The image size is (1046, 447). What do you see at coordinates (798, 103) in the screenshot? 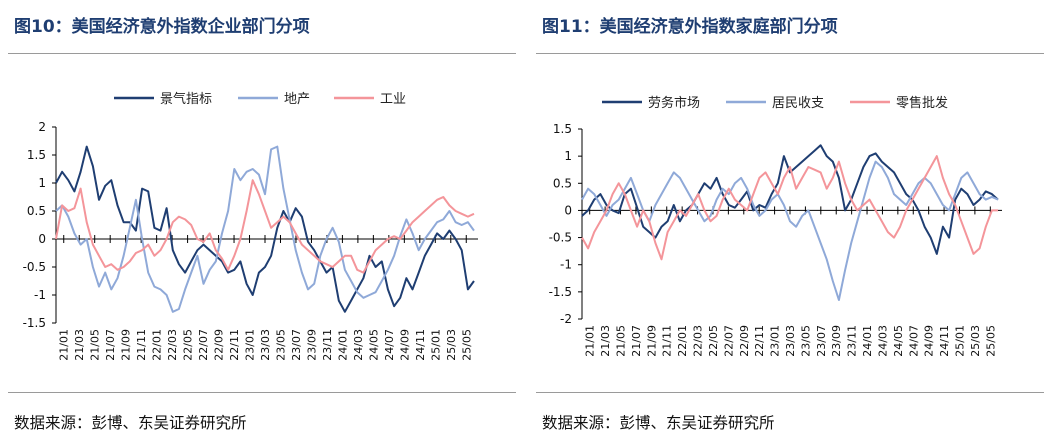
I see `legend-label: 居民收支` at bounding box center [798, 103].